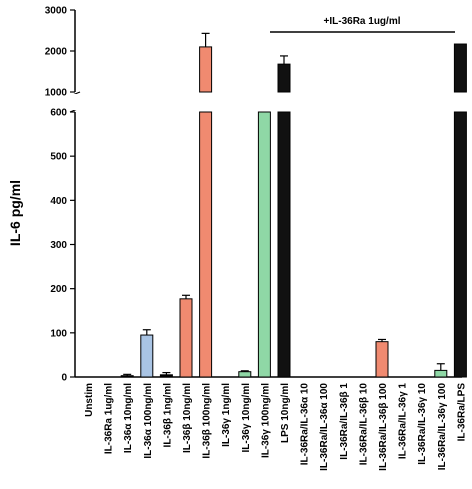 The height and width of the screenshot is (489, 472). Describe the element at coordinates (461, 412) in the screenshot. I see `category-label: IL-36Ra/LPS` at that location.